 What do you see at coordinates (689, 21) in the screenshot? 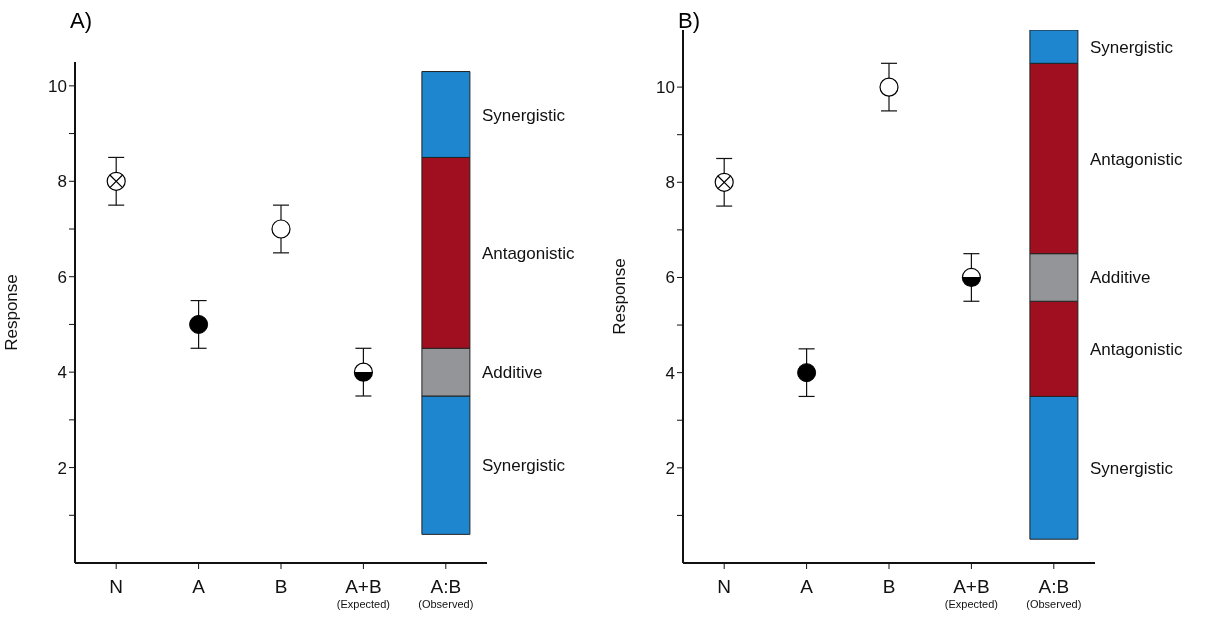
I see `chart-title: B)` at bounding box center [689, 21].